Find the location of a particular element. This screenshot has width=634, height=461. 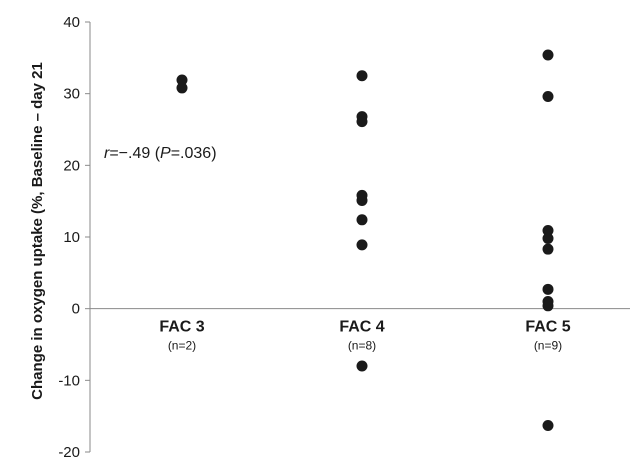

x-category-sublabel: (n=8) is located at coordinates (362, 346).